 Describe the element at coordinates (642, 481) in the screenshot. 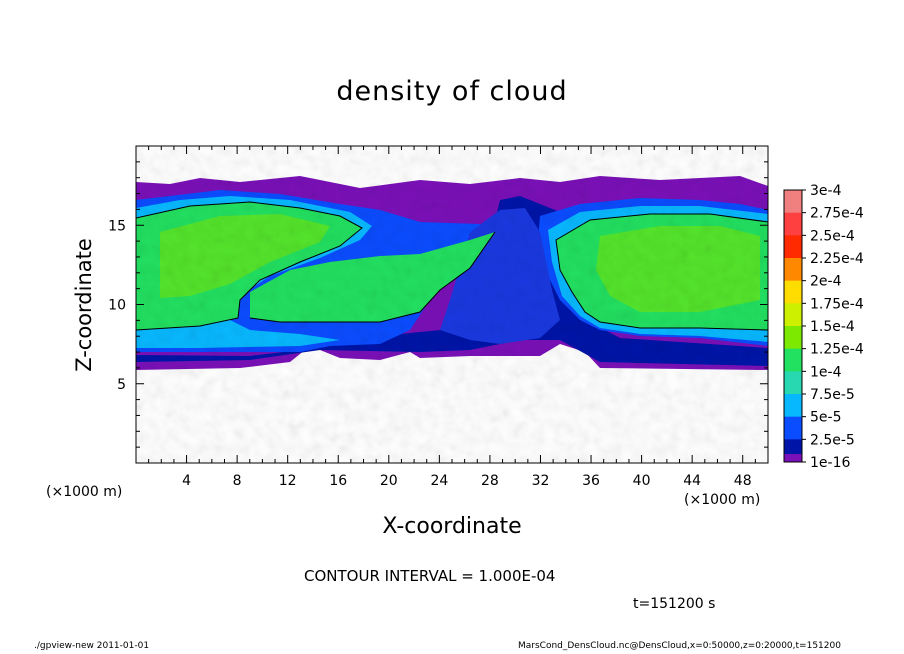

I see `x-tick-label: 40` at that location.